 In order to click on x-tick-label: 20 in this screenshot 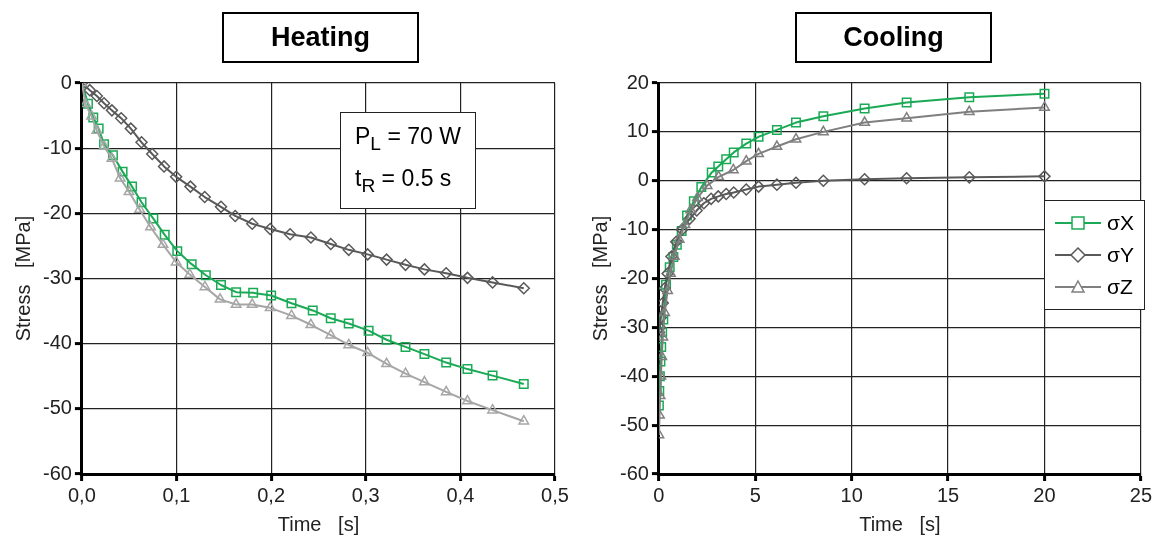, I will do `click(1044, 494)`.